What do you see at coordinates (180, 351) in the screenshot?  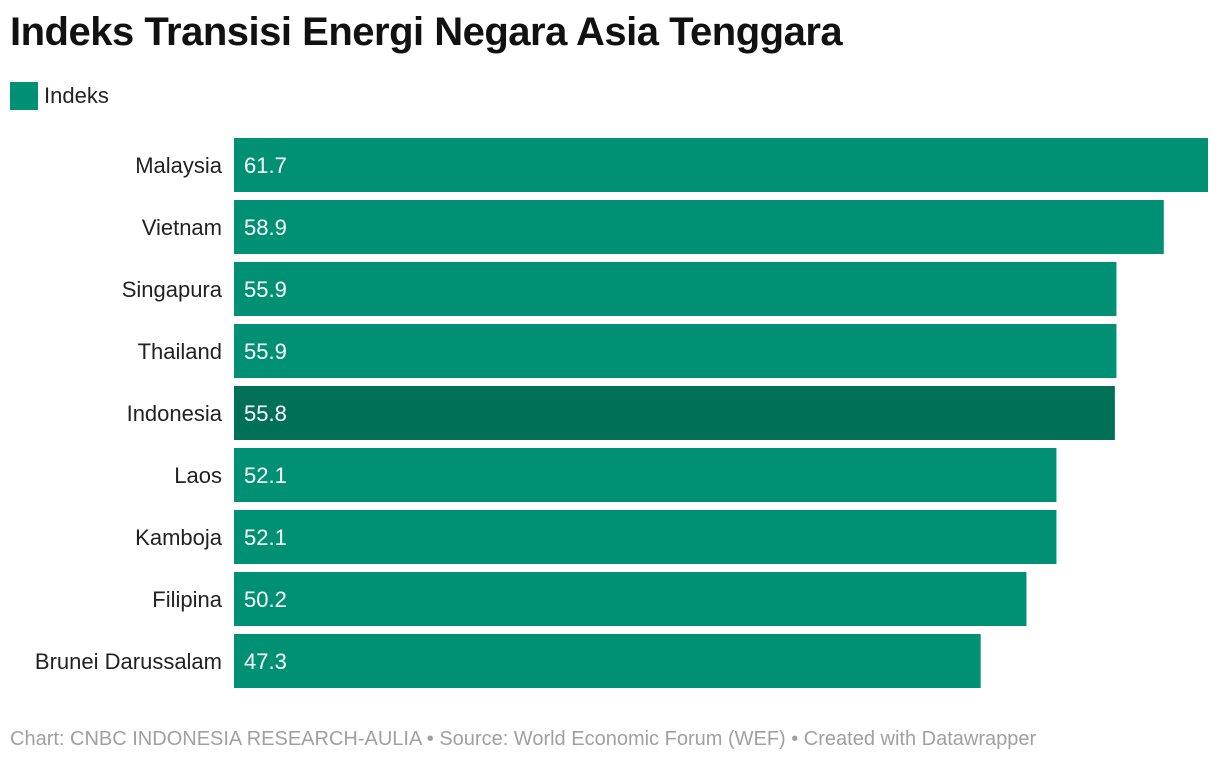 I see `category-label-thailand: Thailand` at bounding box center [180, 351].